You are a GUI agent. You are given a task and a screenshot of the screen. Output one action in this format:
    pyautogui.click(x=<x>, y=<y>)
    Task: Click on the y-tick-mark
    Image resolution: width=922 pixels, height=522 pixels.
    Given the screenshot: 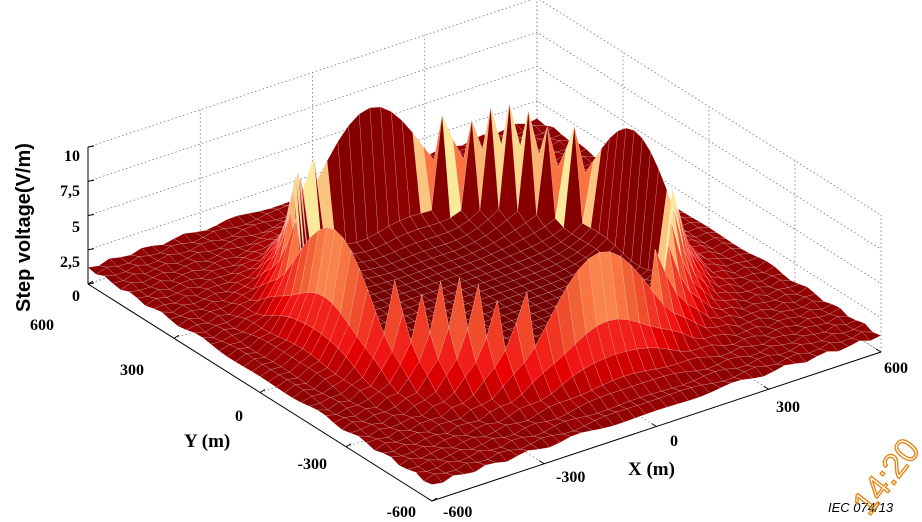 What is the action you would take?
    pyautogui.click(x=262, y=391)
    